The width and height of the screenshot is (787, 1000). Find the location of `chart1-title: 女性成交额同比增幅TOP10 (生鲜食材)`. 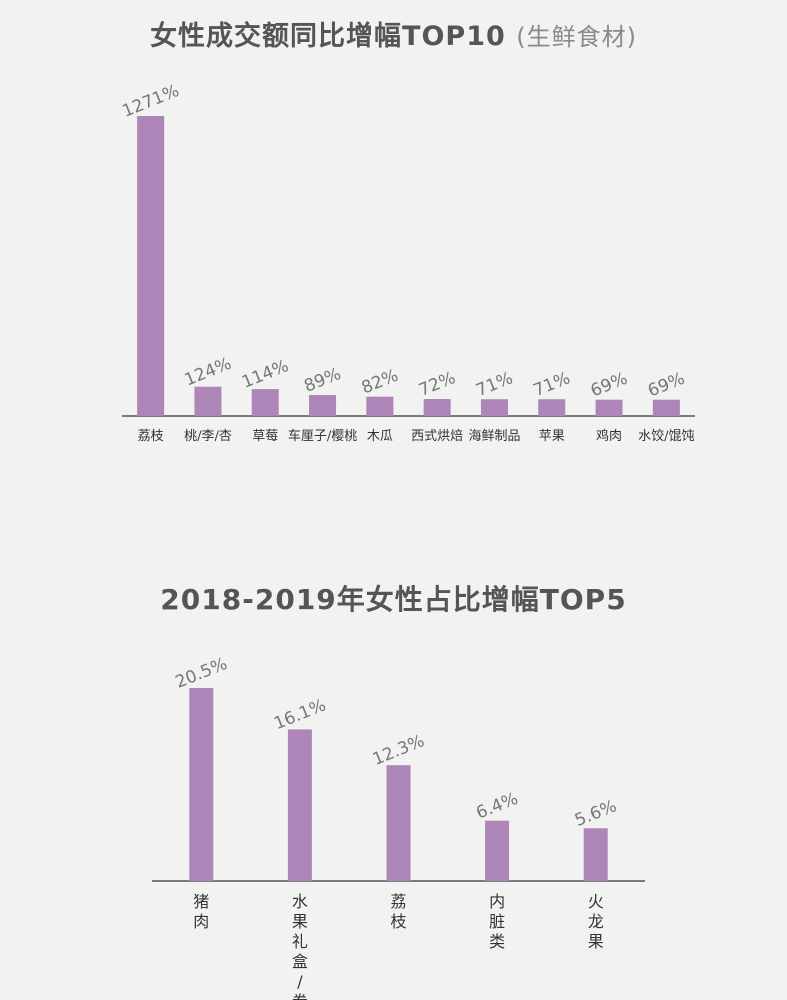

chart1-title: 女性成交额同比增幅TOP10 (生鲜食材) is located at coordinates (393, 33).